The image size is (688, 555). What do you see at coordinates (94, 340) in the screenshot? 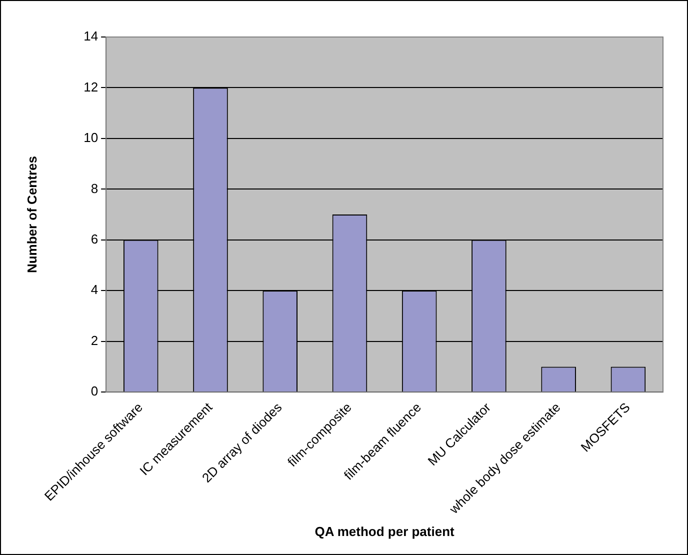
I see `y-tick-label: 2` at bounding box center [94, 340].